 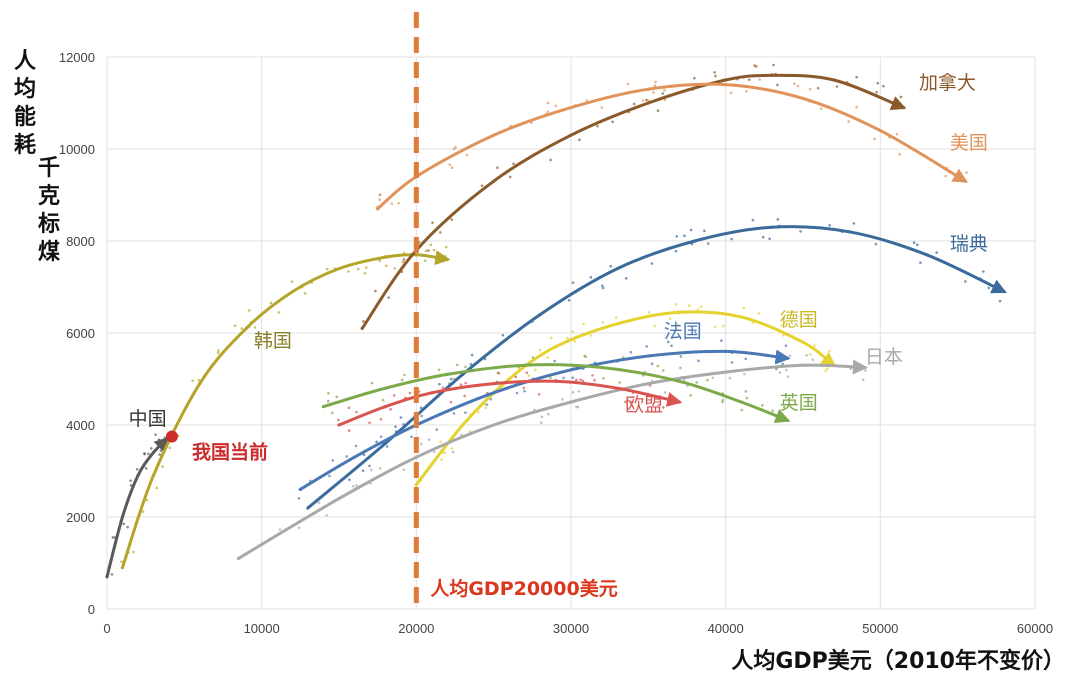 What do you see at coordinates (416, 628) in the screenshot?
I see `x-tick-label: 20000` at bounding box center [416, 628].